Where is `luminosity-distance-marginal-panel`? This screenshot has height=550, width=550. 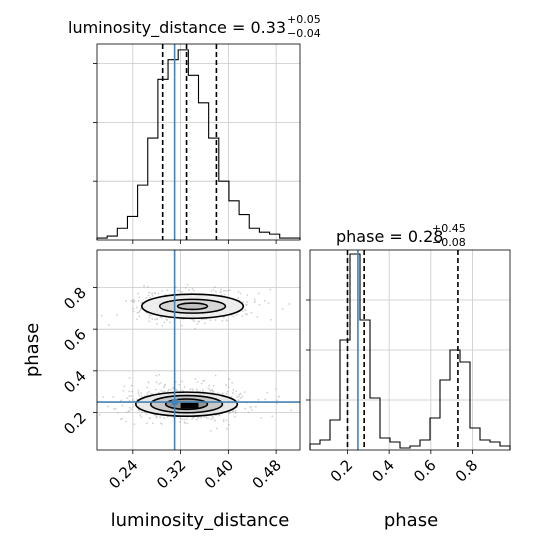 luminosity-distance-marginal-panel is located at coordinates (197, 143).